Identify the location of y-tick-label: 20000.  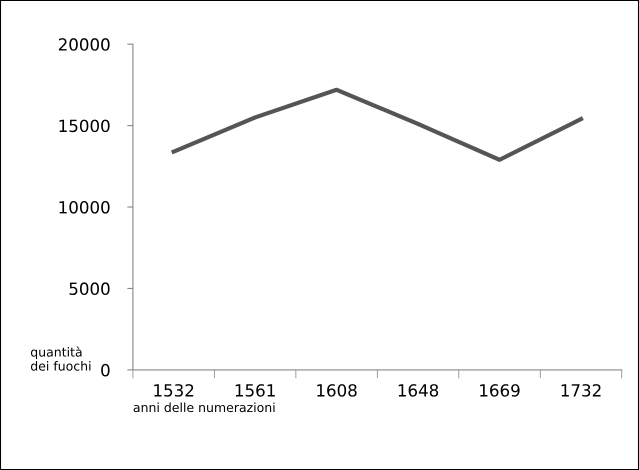
(84, 44).